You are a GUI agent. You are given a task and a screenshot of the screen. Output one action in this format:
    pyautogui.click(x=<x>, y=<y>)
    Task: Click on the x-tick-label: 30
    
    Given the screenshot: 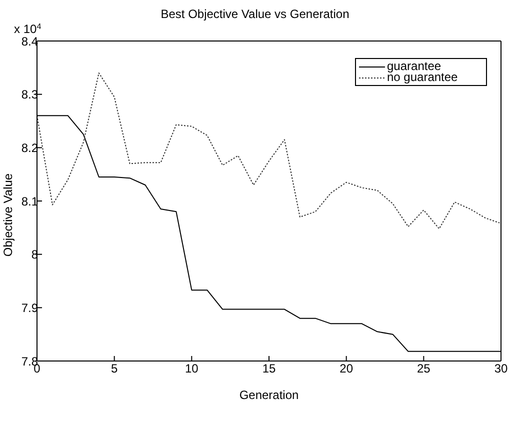 What is the action you would take?
    pyautogui.click(x=501, y=369)
    